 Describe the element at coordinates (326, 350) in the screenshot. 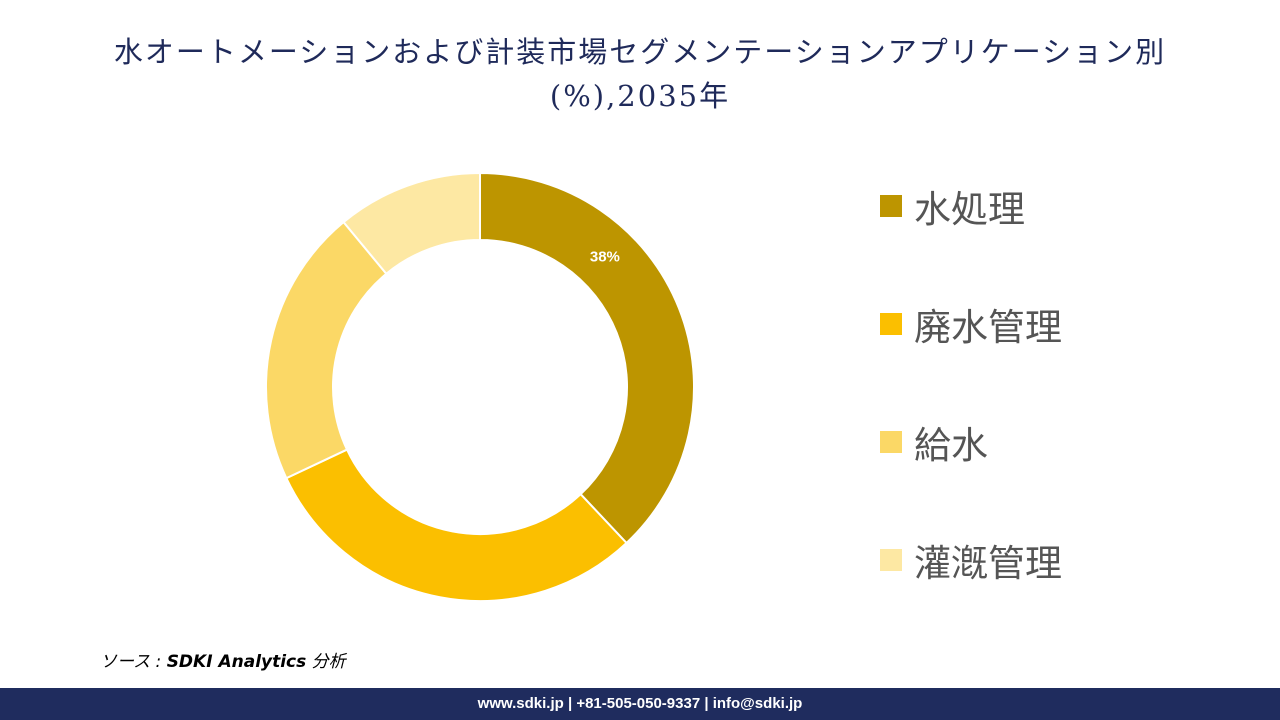

I see `donut-slice-water-supply` at that location.